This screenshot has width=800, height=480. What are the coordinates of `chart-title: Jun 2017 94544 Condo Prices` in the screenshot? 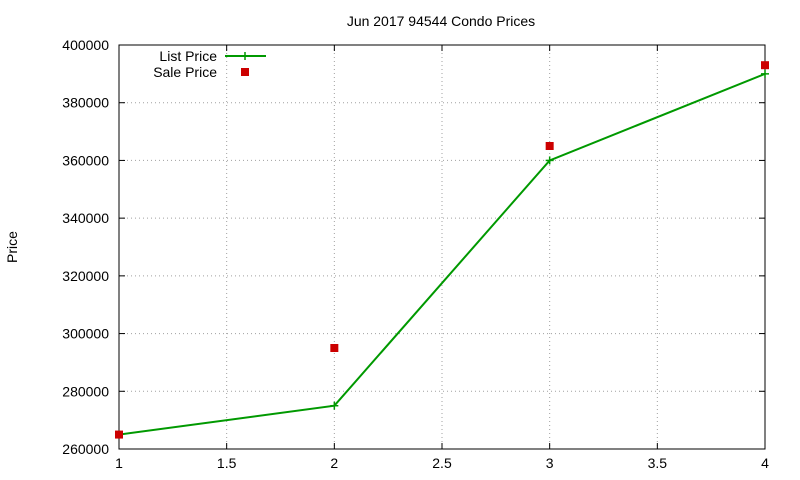 It's located at (441, 21).